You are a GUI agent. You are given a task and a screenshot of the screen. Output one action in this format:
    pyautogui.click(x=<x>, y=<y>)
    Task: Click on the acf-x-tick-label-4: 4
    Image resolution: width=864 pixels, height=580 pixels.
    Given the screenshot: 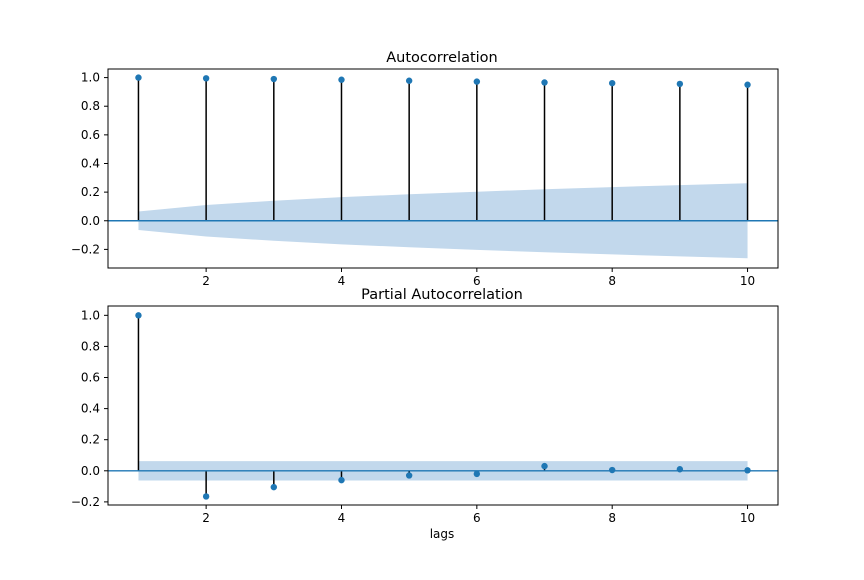 What is the action you would take?
    pyautogui.click(x=342, y=281)
    